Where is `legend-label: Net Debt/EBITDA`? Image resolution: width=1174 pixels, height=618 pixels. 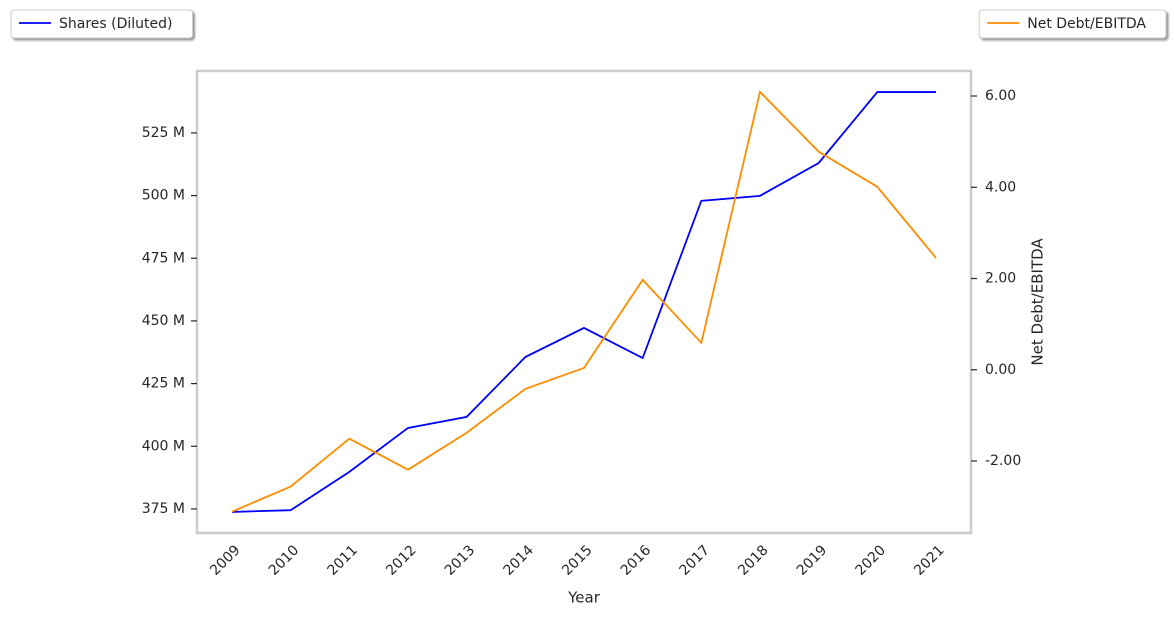 legend-label: Net Debt/EBITDA is located at coordinates (1086, 24).